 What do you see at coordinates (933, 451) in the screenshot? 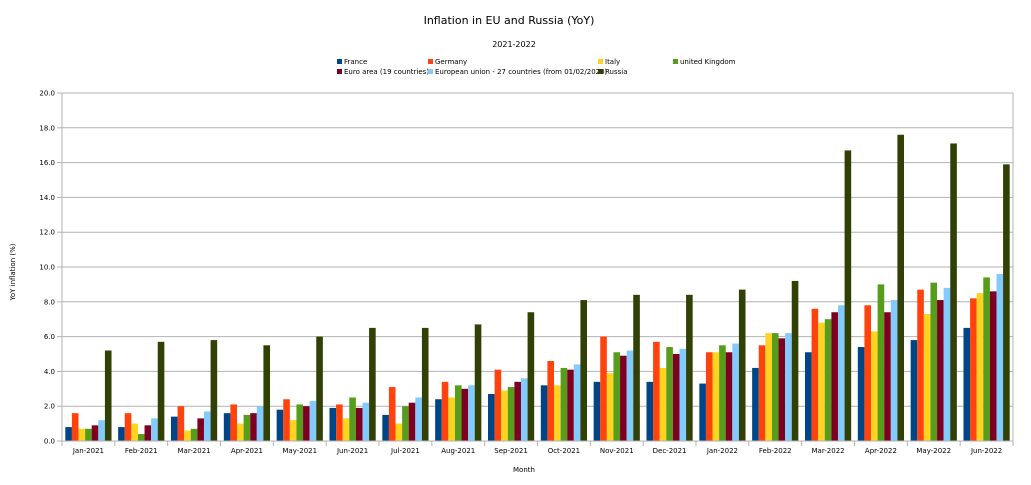
I see `x-tick-label: May-2022` at bounding box center [933, 451].